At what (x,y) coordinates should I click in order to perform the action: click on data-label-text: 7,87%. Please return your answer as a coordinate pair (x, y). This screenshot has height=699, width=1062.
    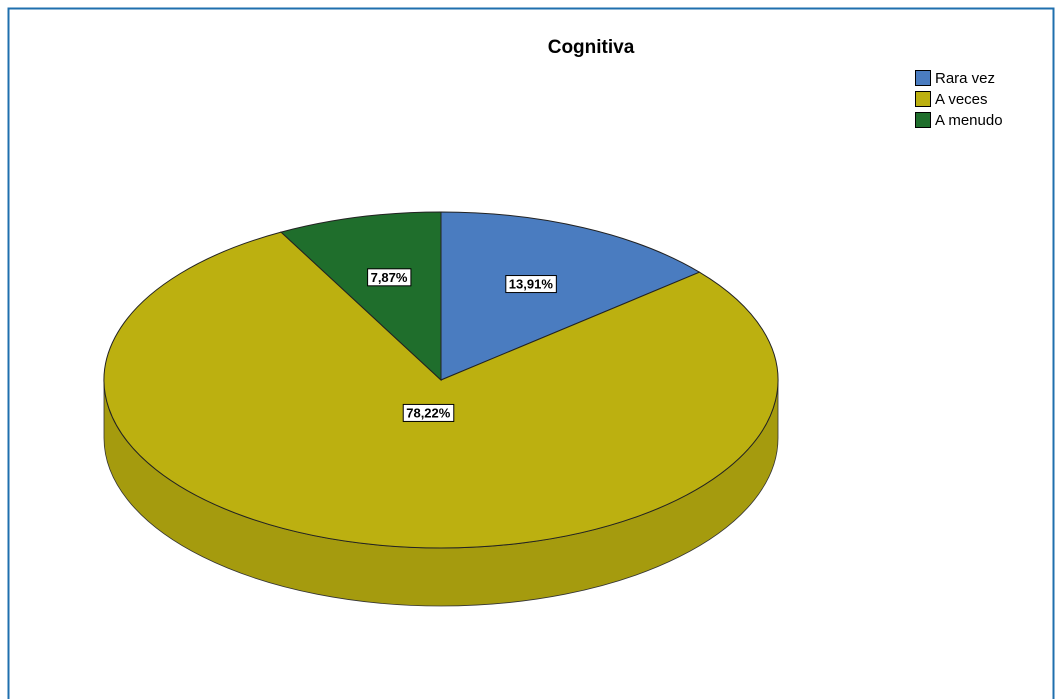
    Looking at the image, I should click on (389, 277).